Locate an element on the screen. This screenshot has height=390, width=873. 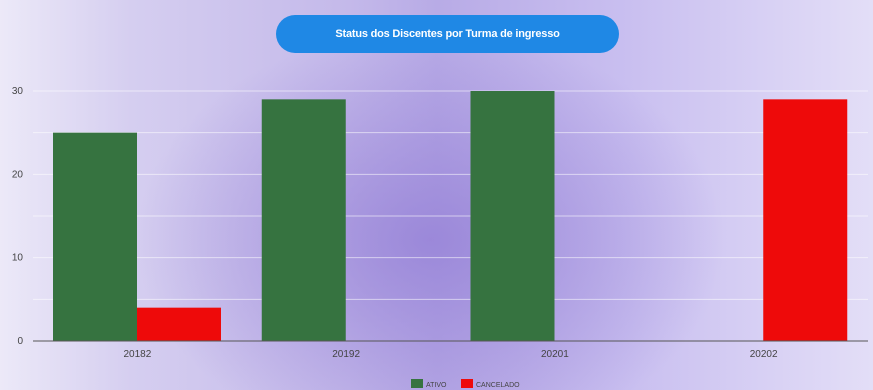
y-tick-label: 20 is located at coordinates (18, 174).